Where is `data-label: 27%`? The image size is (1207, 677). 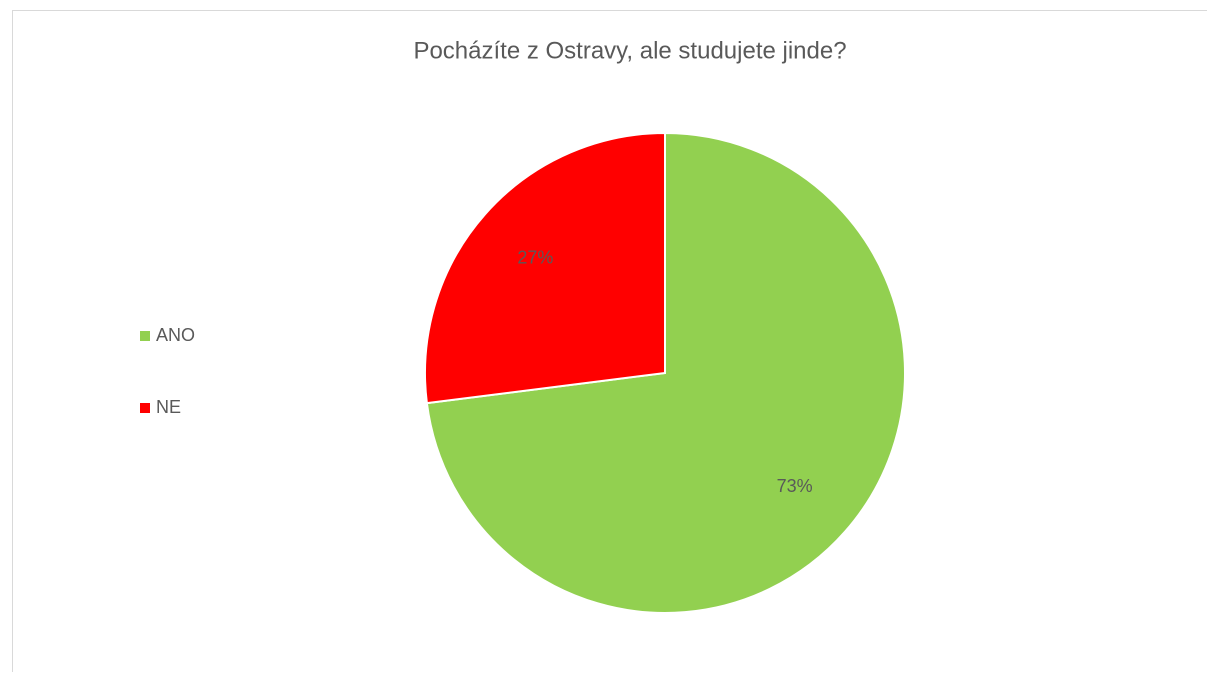 data-label: 27% is located at coordinates (535, 257).